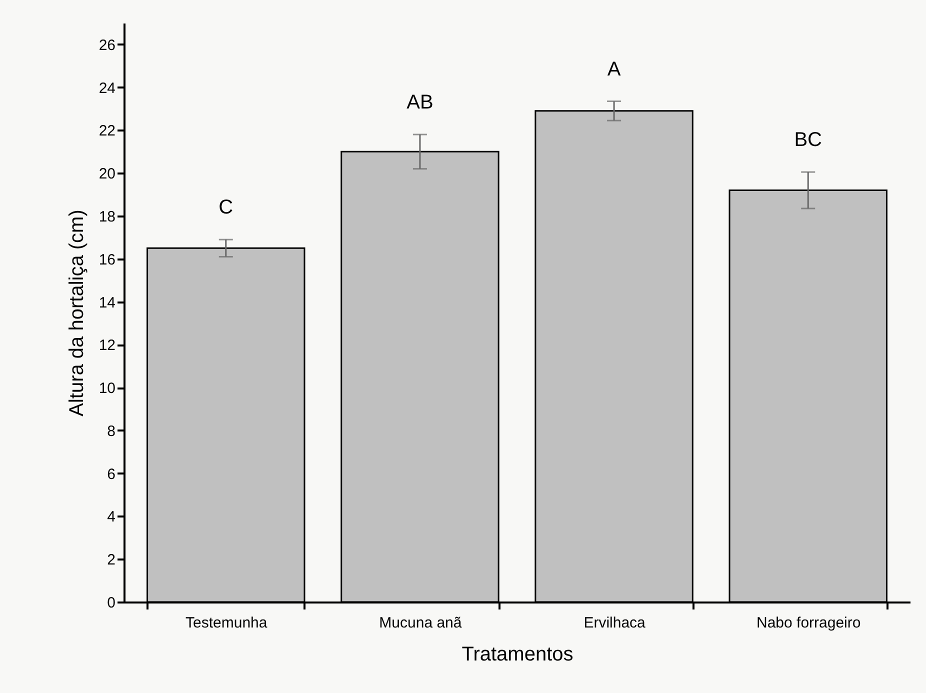  What do you see at coordinates (107, 217) in the screenshot?
I see `y-tick-label: 18` at bounding box center [107, 217].